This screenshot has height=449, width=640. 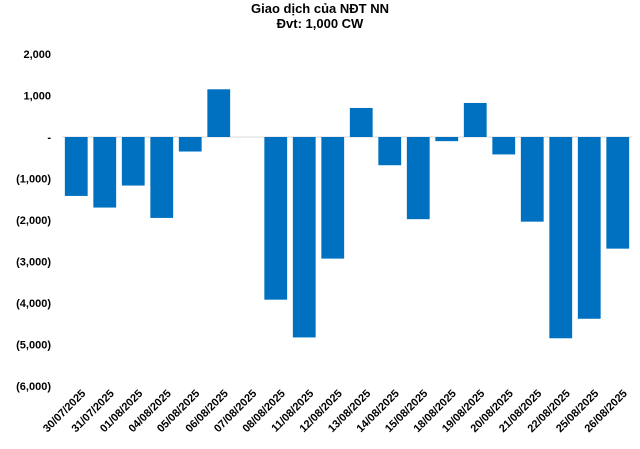 What do you see at coordinates (33, 263) in the screenshot?
I see `y-tick-label: (3,000)` at bounding box center [33, 263].